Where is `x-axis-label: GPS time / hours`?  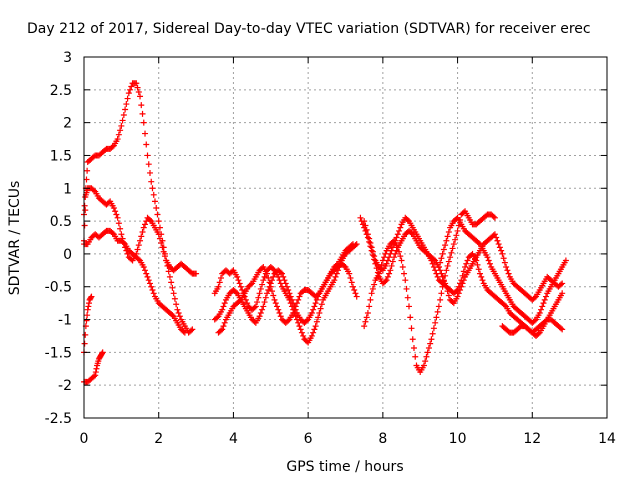
x-axis-label: GPS time / hours is located at coordinates (344, 467).